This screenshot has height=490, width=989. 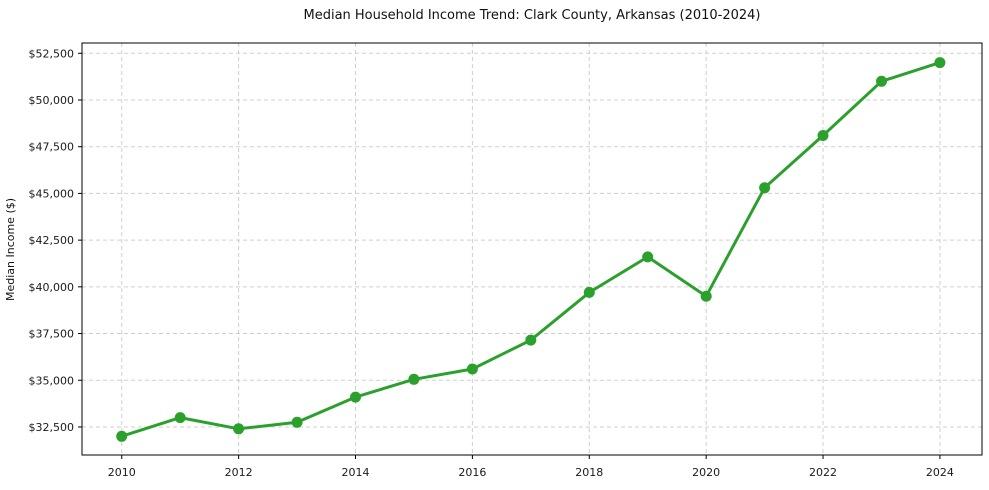 I want to click on x-tick-label: 2018, so click(x=589, y=472).